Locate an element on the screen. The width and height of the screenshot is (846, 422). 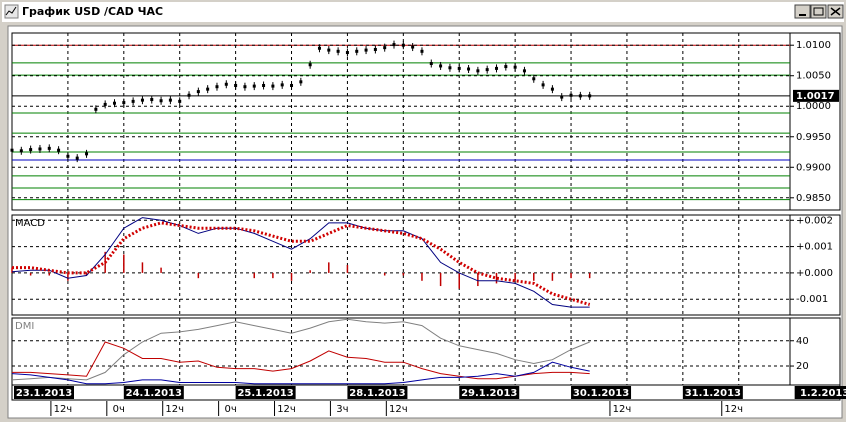
date-label: 28.1.2013 is located at coordinates (377, 393).